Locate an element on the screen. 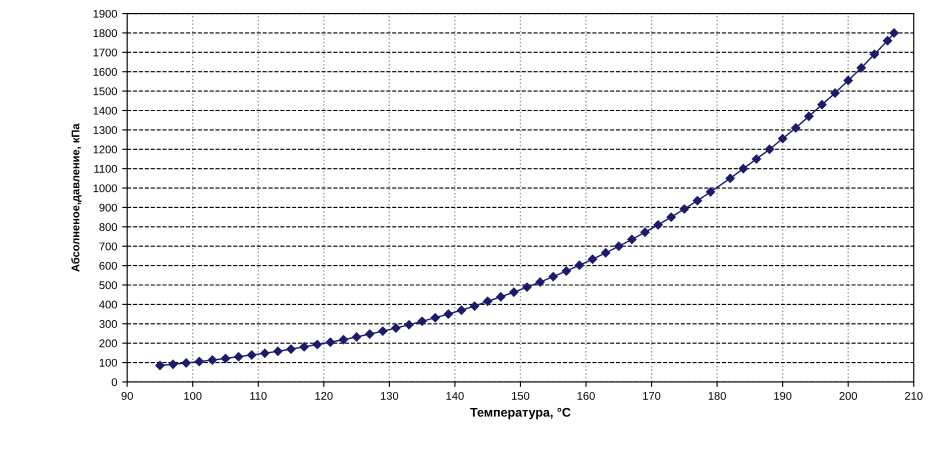  x-tick-label: 100 is located at coordinates (193, 396).